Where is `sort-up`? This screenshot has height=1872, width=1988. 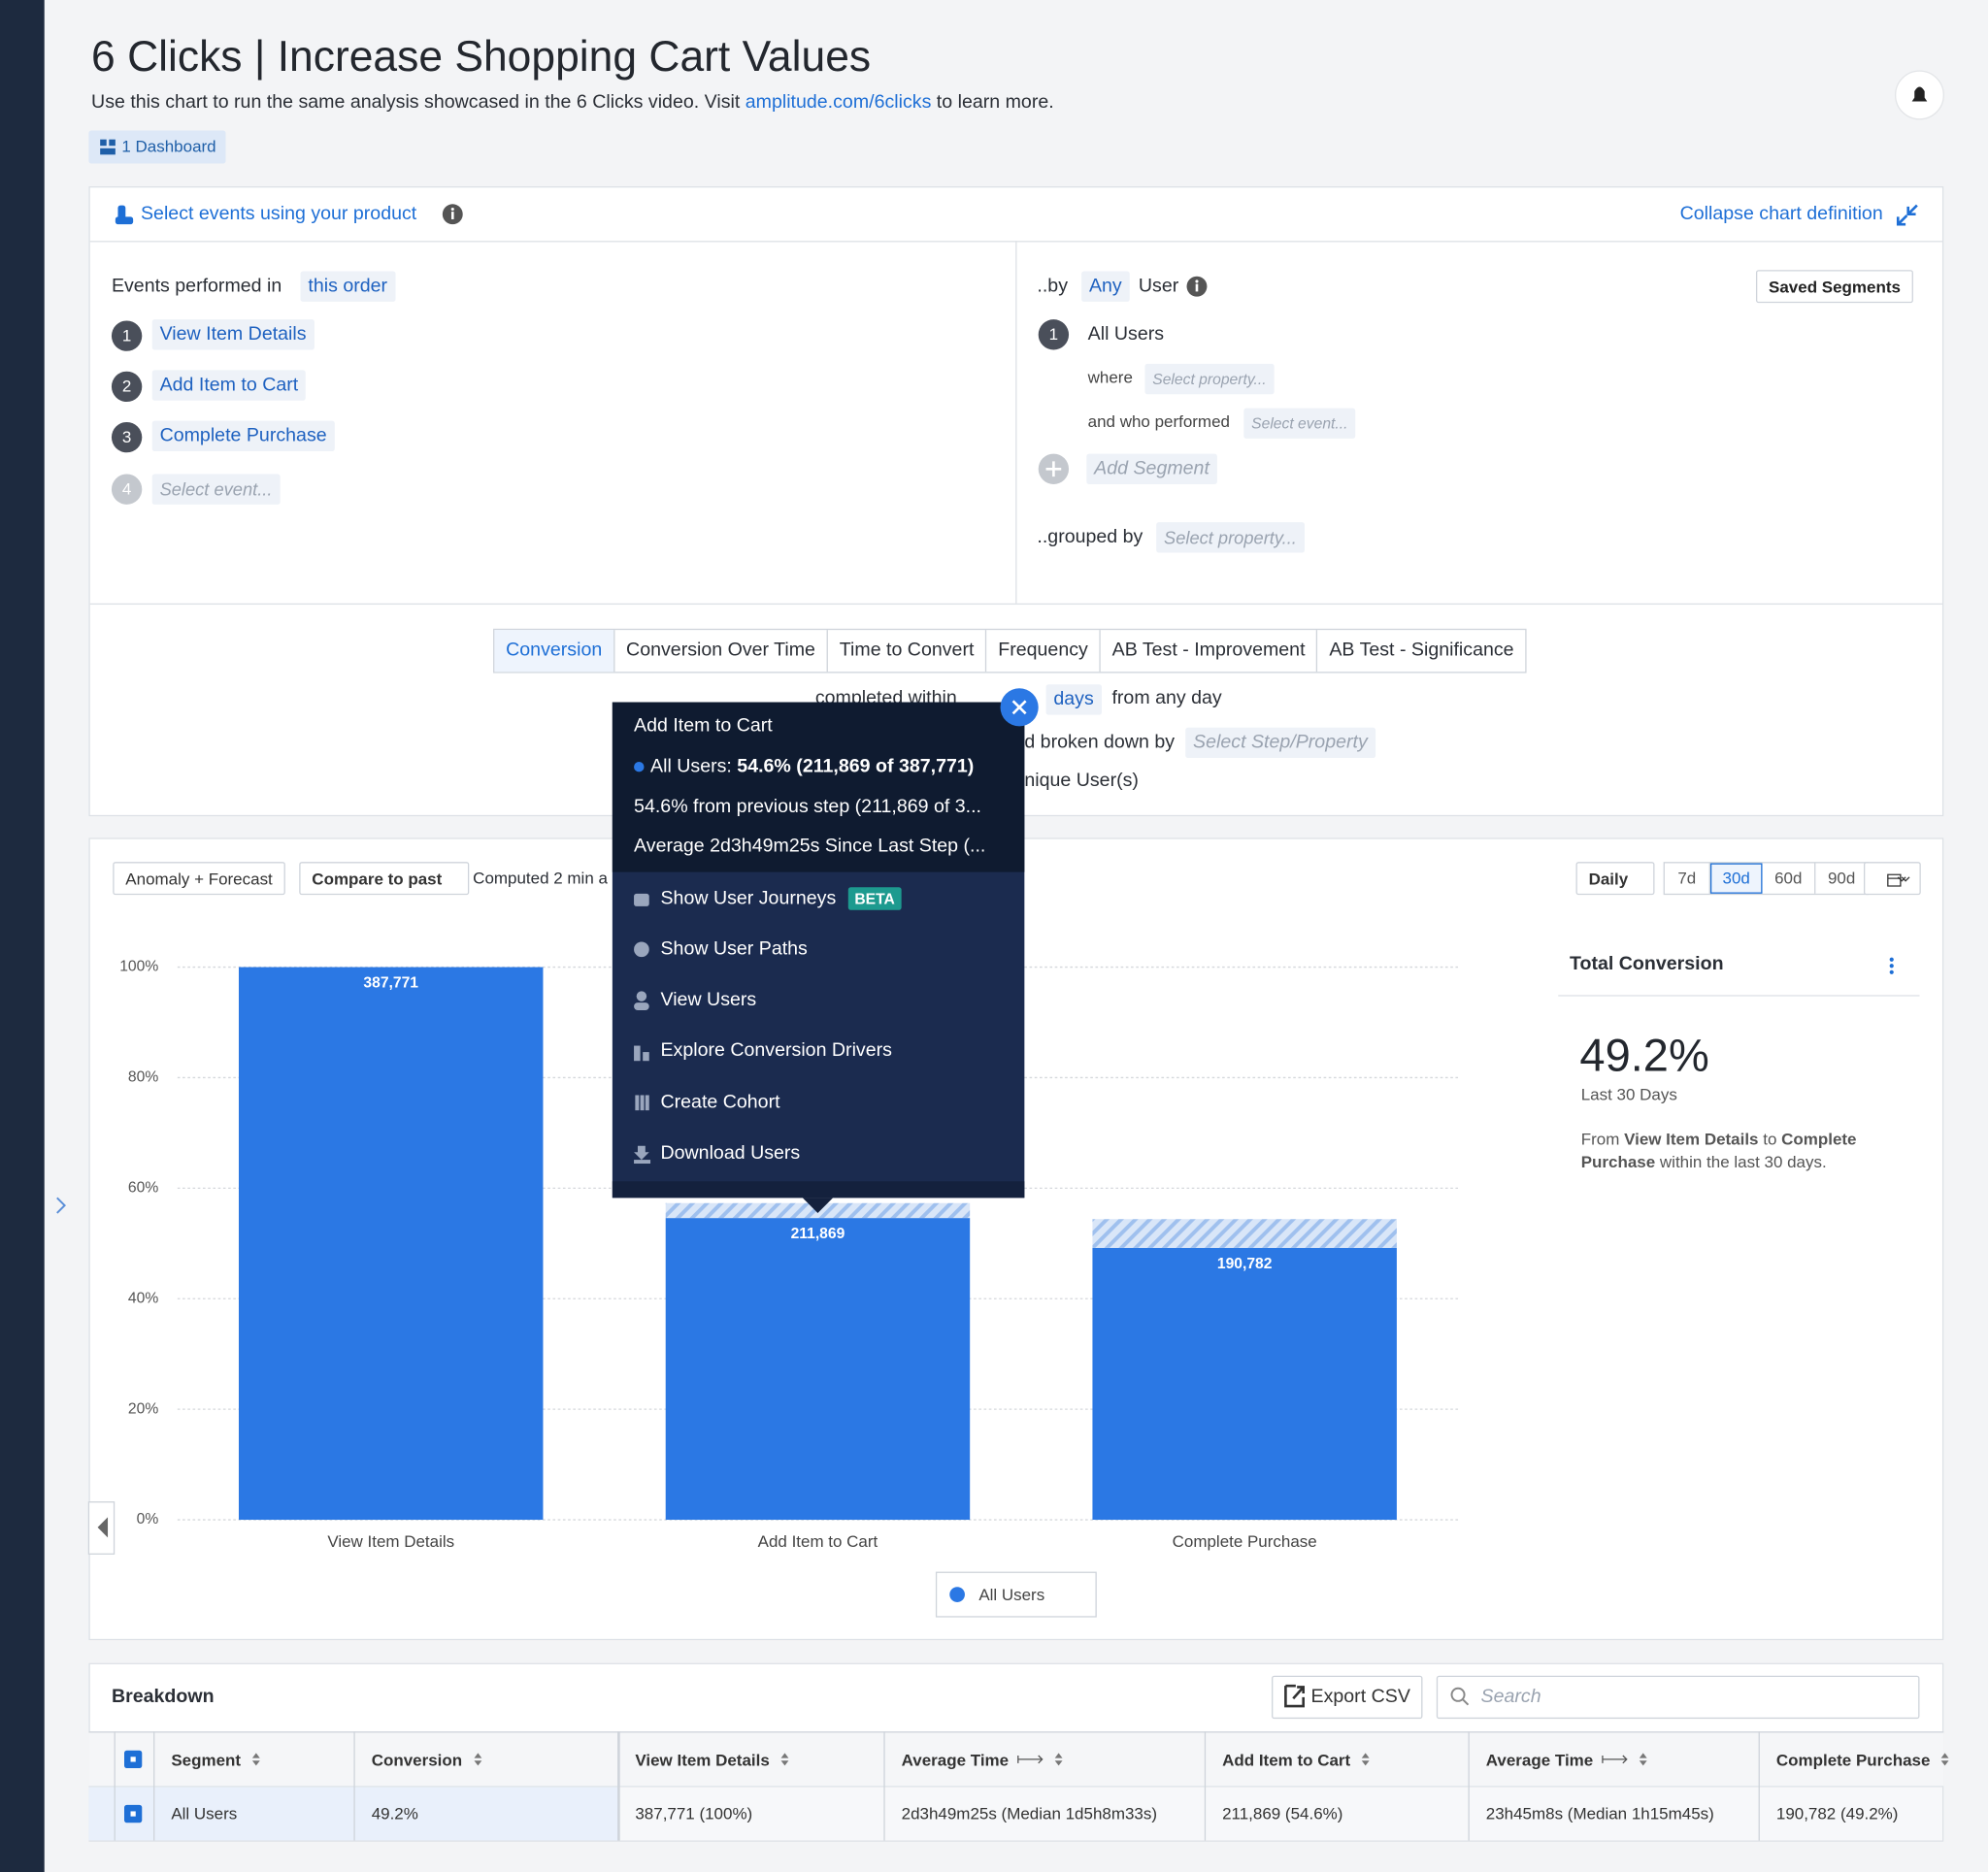
sort-up is located at coordinates (1643, 1755).